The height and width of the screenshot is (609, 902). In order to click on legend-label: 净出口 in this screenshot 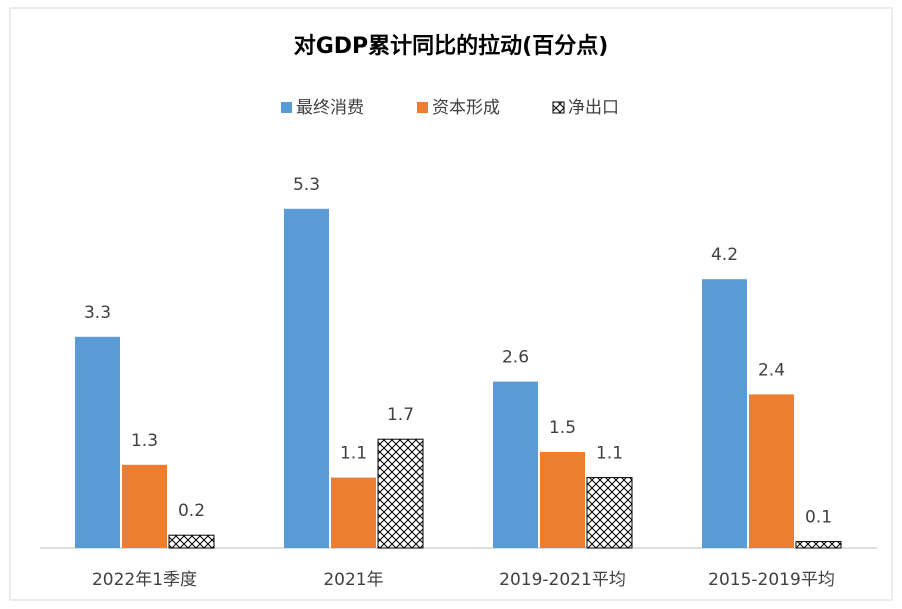, I will do `click(593, 108)`.